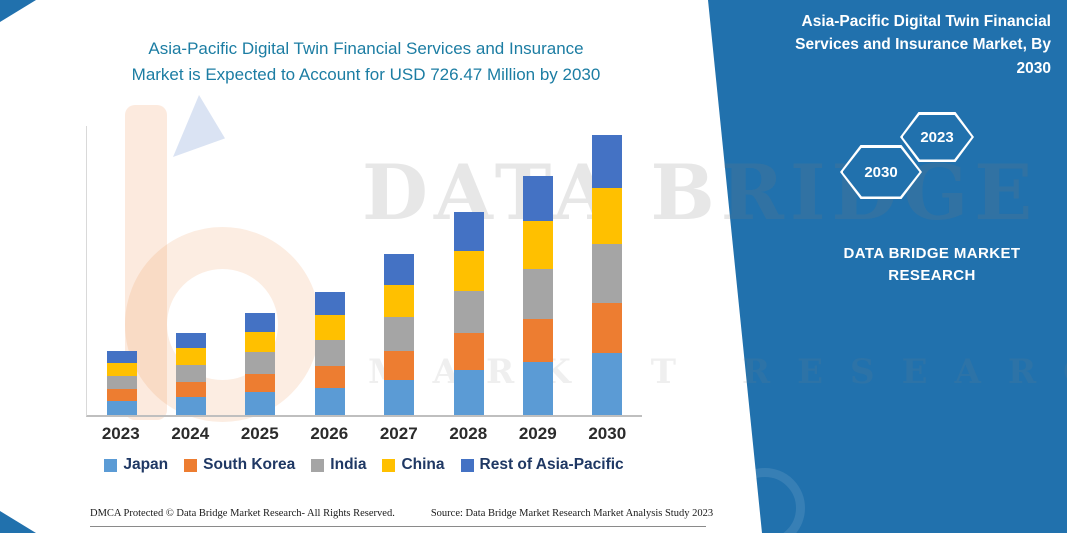  What do you see at coordinates (468, 433) in the screenshot?
I see `x-axis-label-2028: 2028` at bounding box center [468, 433].